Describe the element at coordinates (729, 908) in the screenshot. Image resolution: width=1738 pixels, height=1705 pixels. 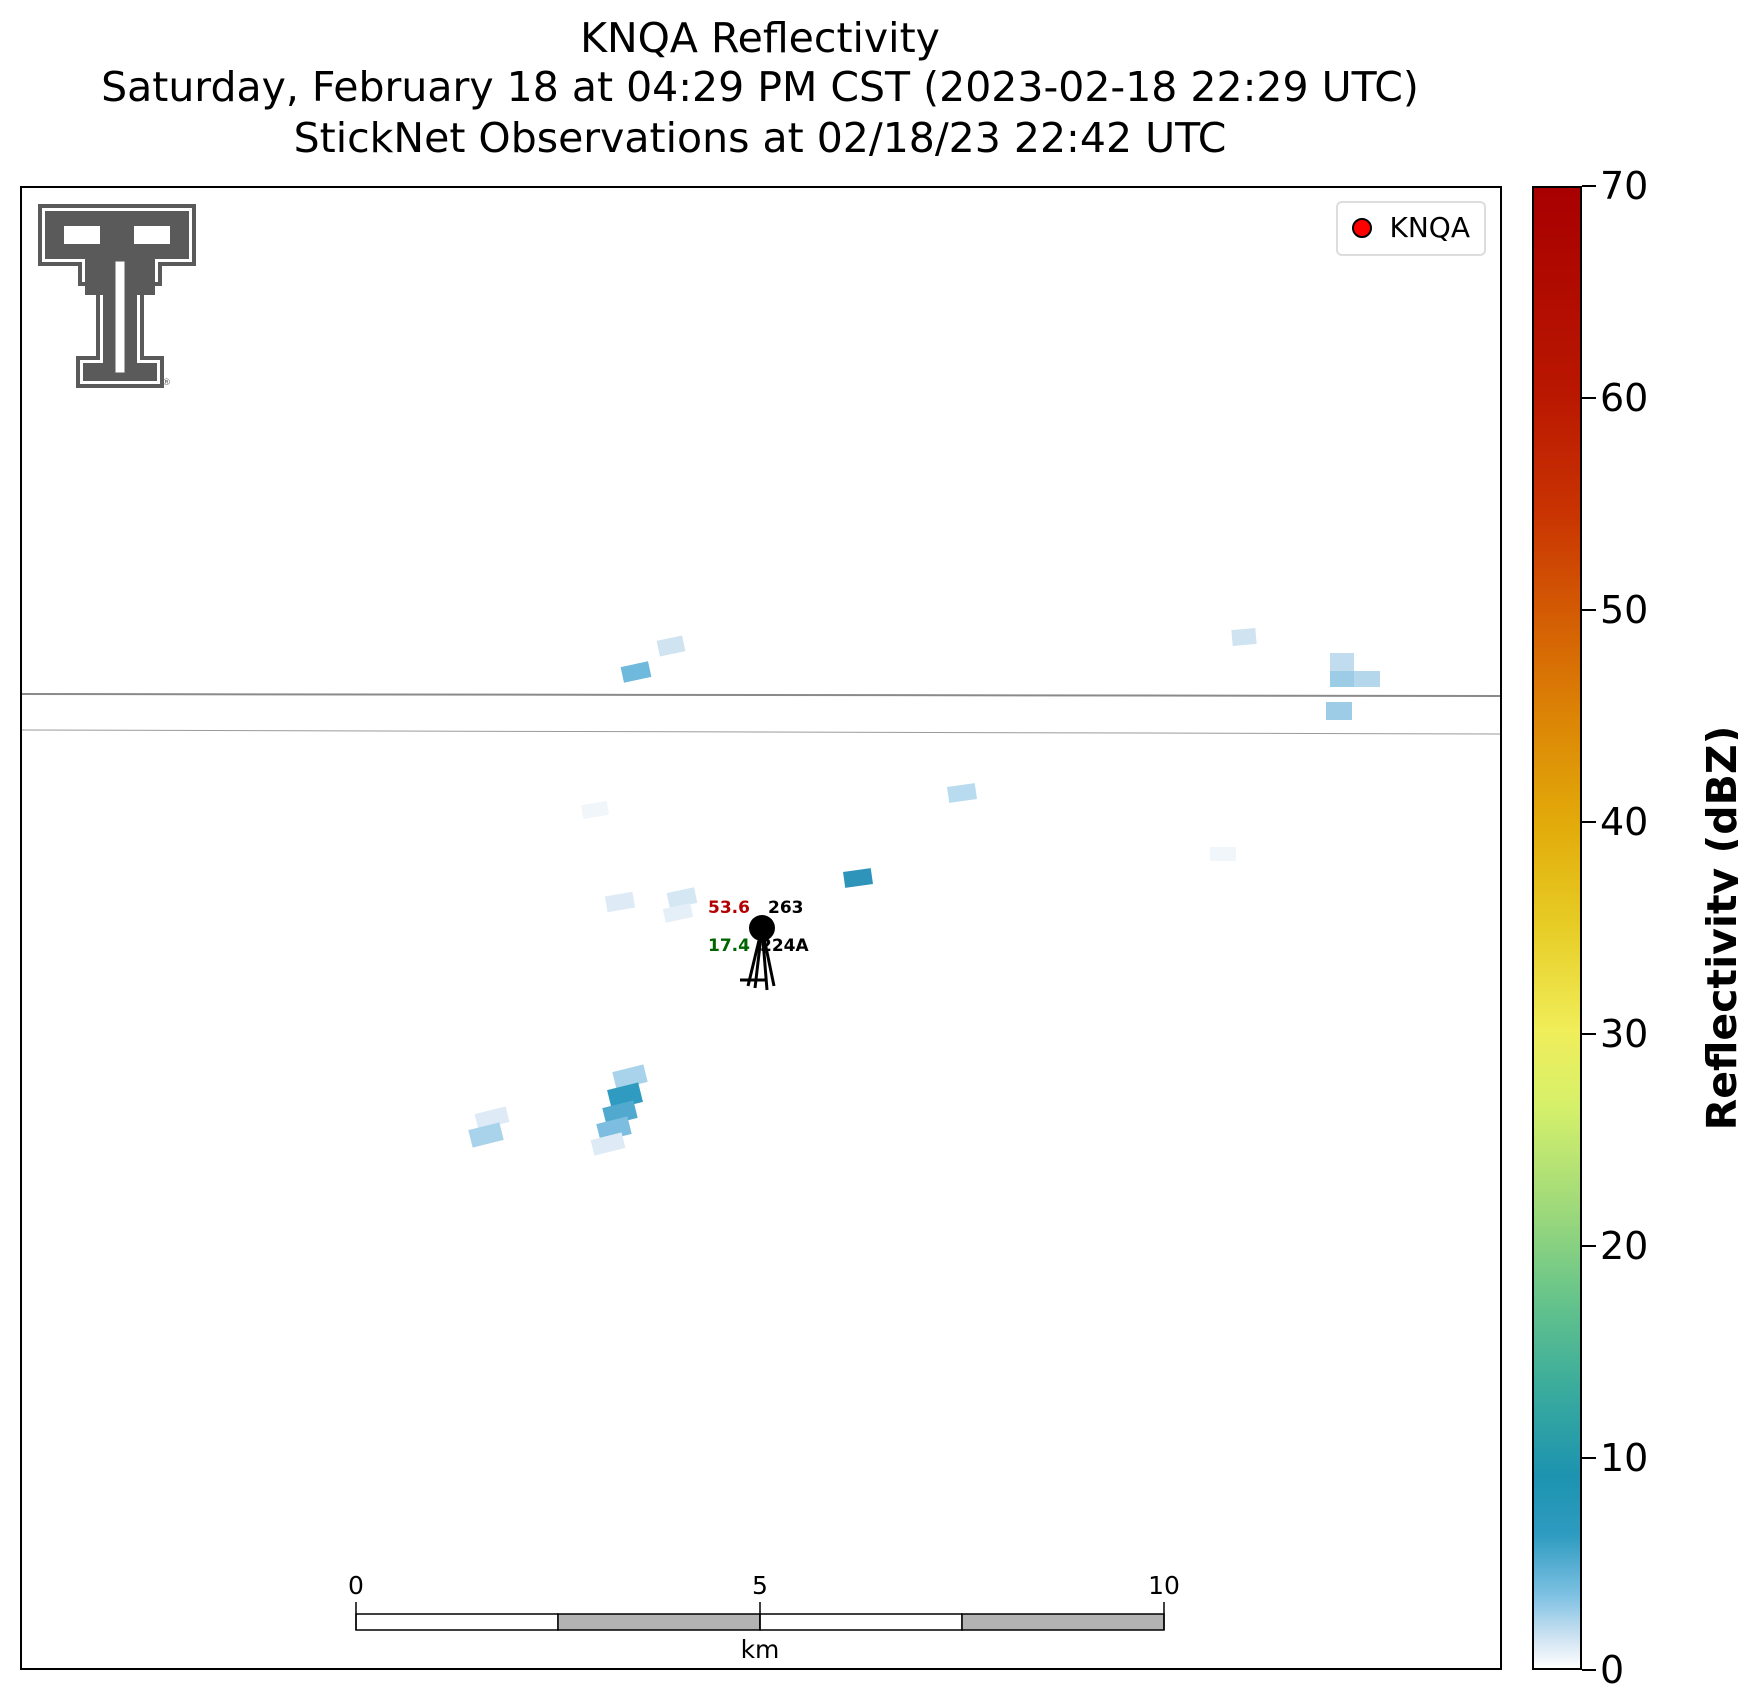
I see `station-temperature: 53.6` at that location.